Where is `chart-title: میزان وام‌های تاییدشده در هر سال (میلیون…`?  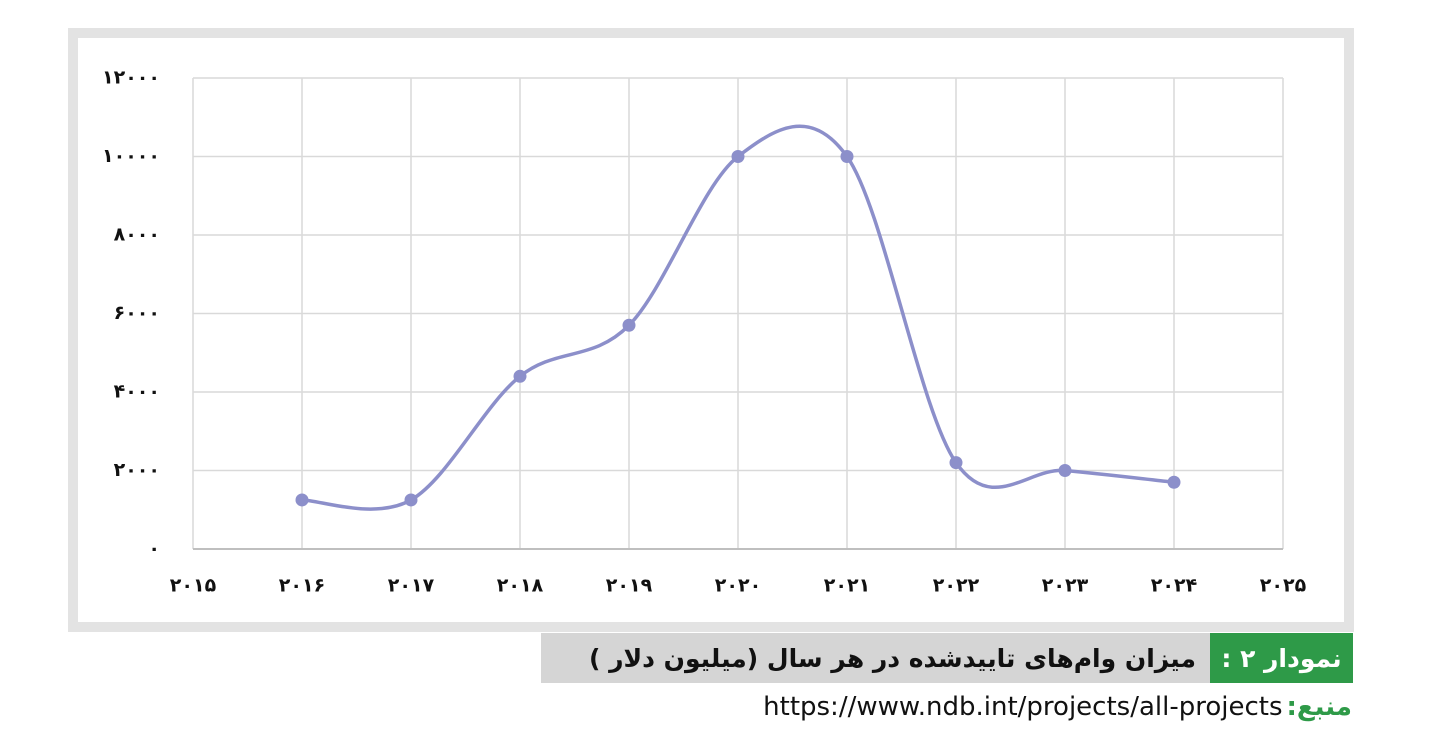
chart-title: میزان وام‌های تاییدشده در هر سال (میلیون… is located at coordinates (875, 658).